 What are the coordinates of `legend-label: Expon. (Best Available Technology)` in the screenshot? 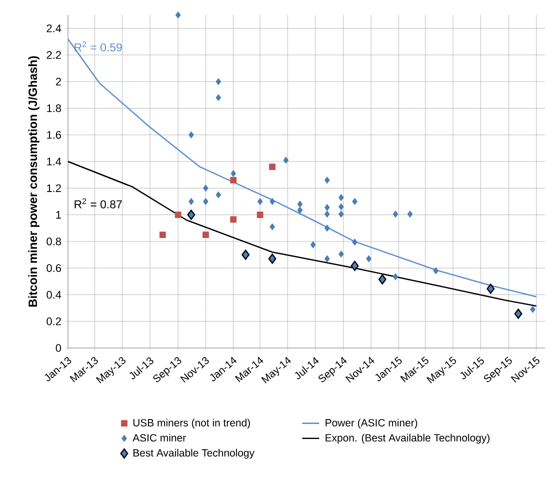 It's located at (408, 439).